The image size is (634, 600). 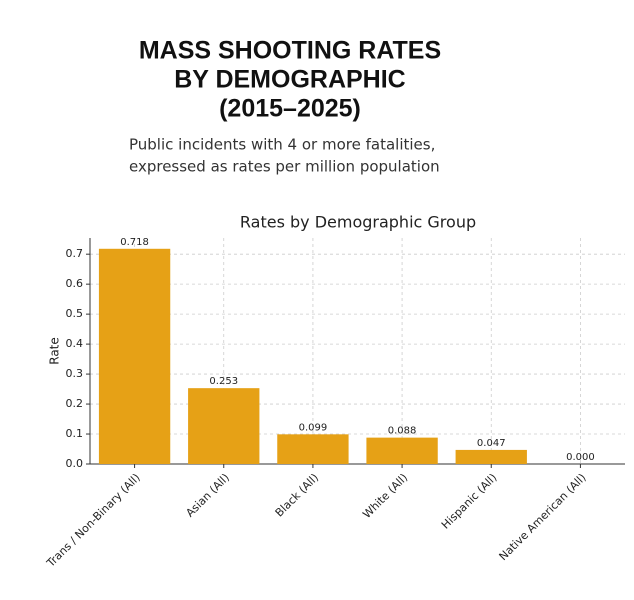 I want to click on x-tick-label: White (All), so click(x=385, y=496).